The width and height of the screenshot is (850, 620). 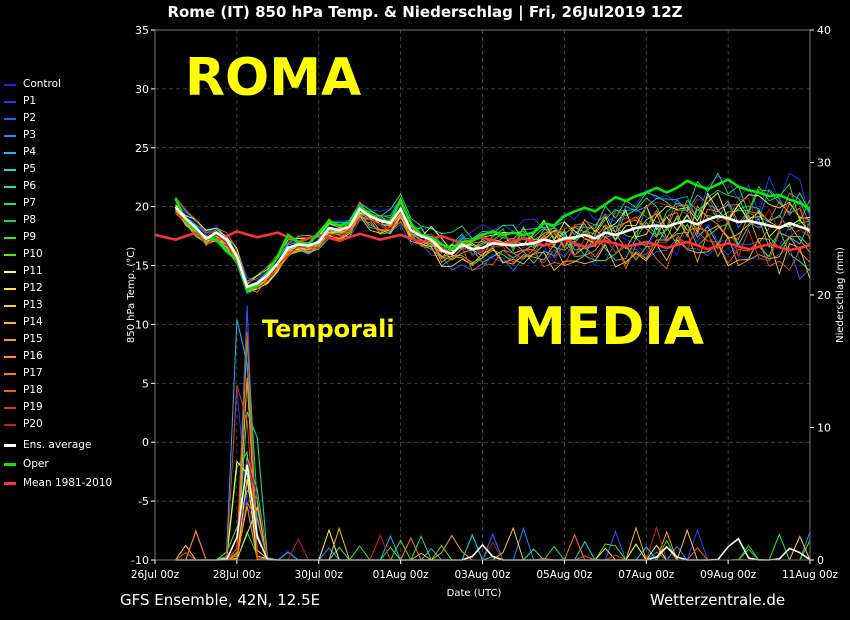 I want to click on x-tick-label: 03Aug 00z, so click(x=482, y=575).